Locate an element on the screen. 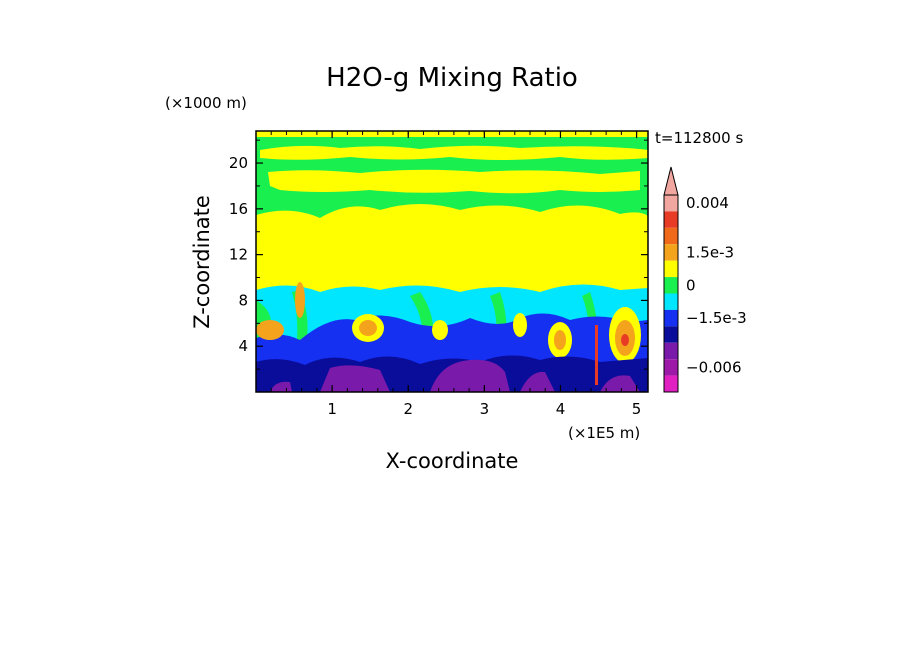 The image size is (904, 654). time-label: t=112800 s is located at coordinates (699, 138).